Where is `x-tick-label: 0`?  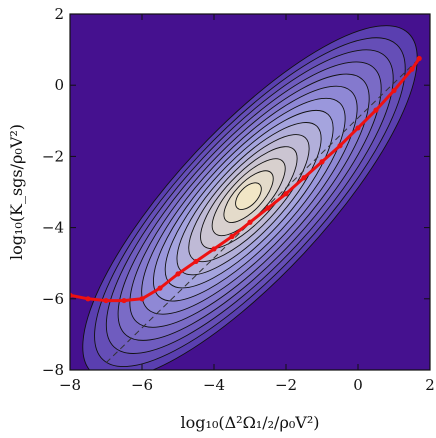
x-tick-label: 0 is located at coordinates (358, 385).